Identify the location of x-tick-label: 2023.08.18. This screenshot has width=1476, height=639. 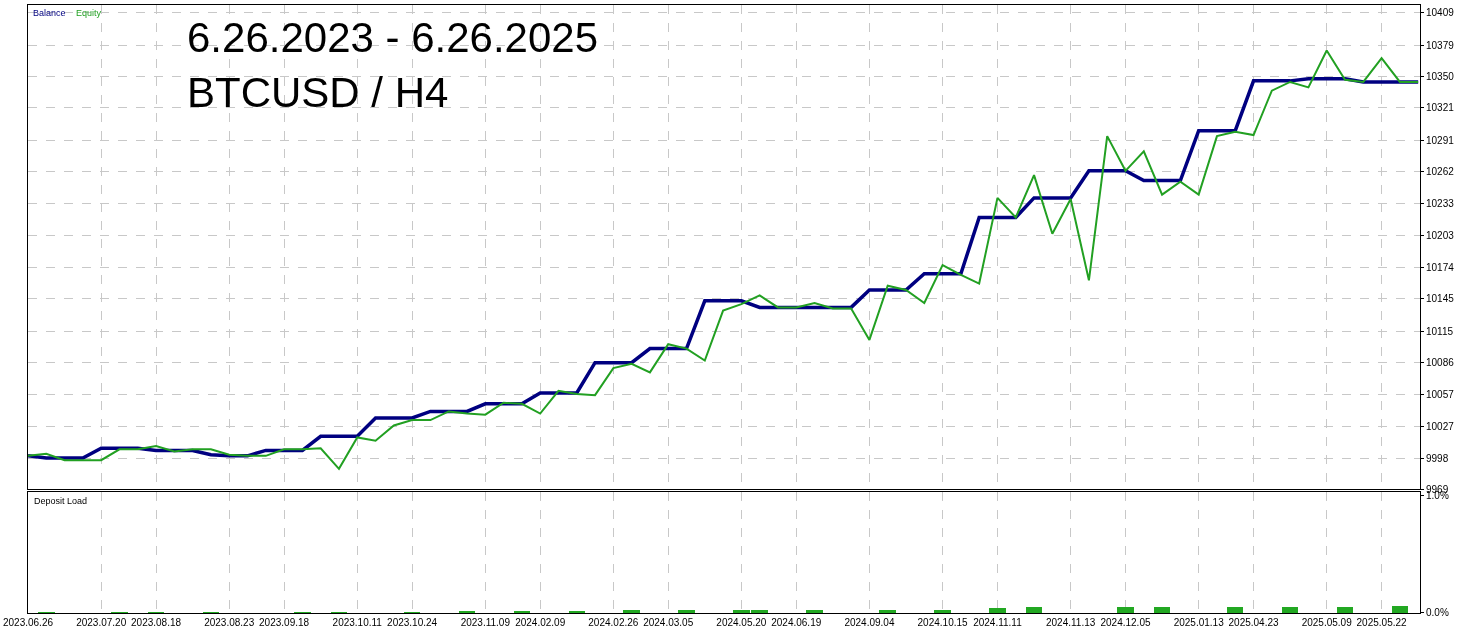
(156, 622).